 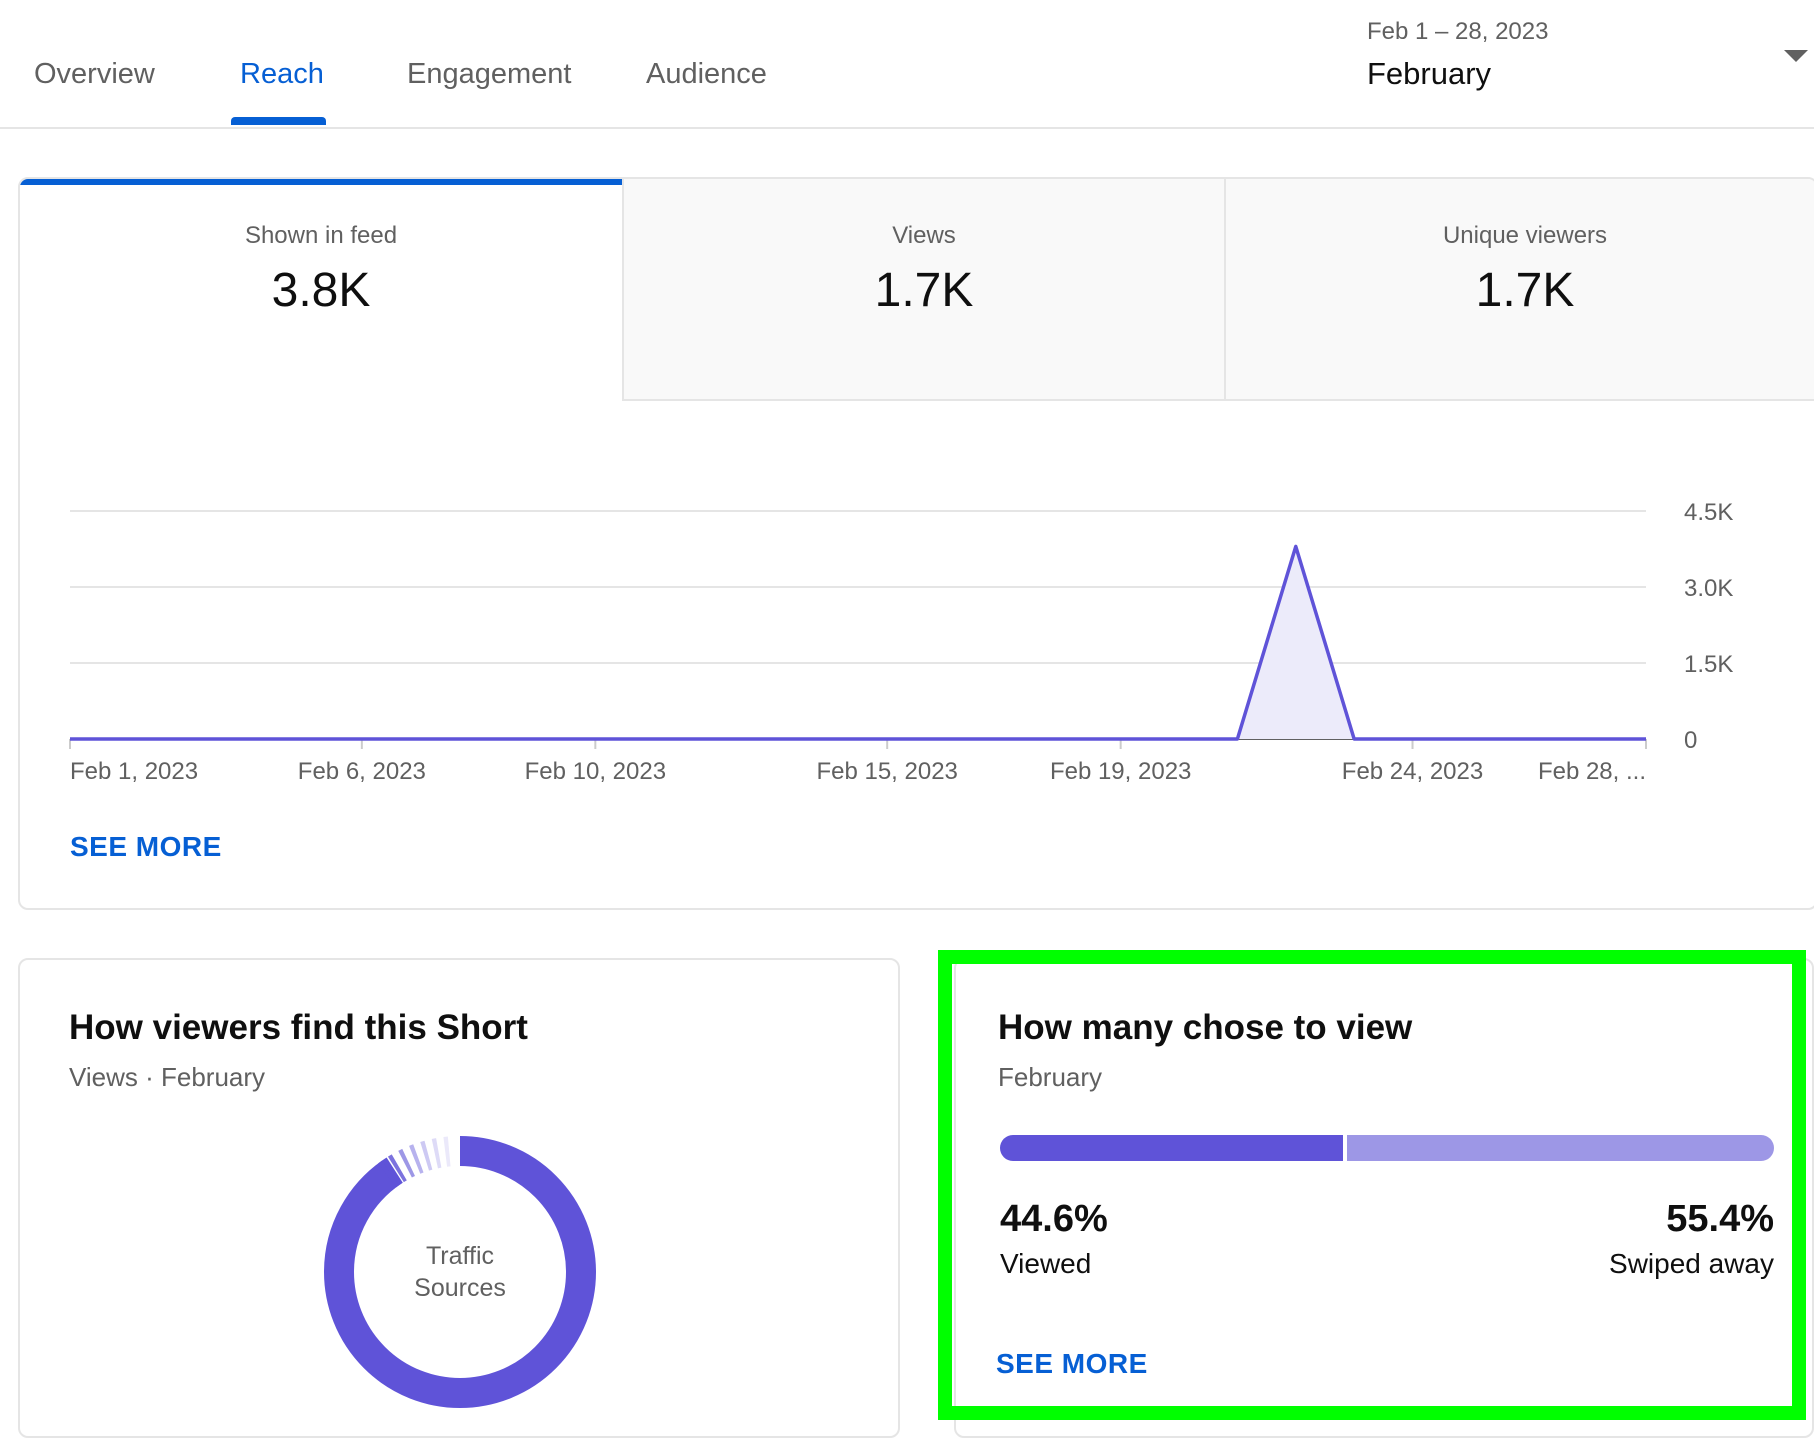 What do you see at coordinates (1205, 1027) in the screenshot?
I see `card-title: How many chose to view` at bounding box center [1205, 1027].